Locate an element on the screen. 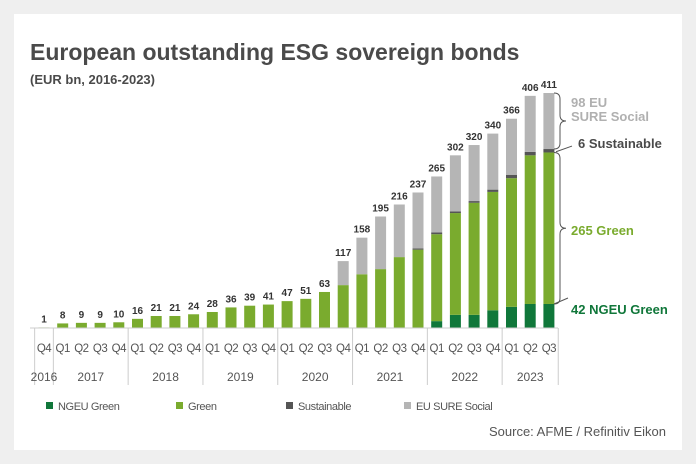 The width and height of the screenshot is (696, 464). value-label: 302 is located at coordinates (455, 147).